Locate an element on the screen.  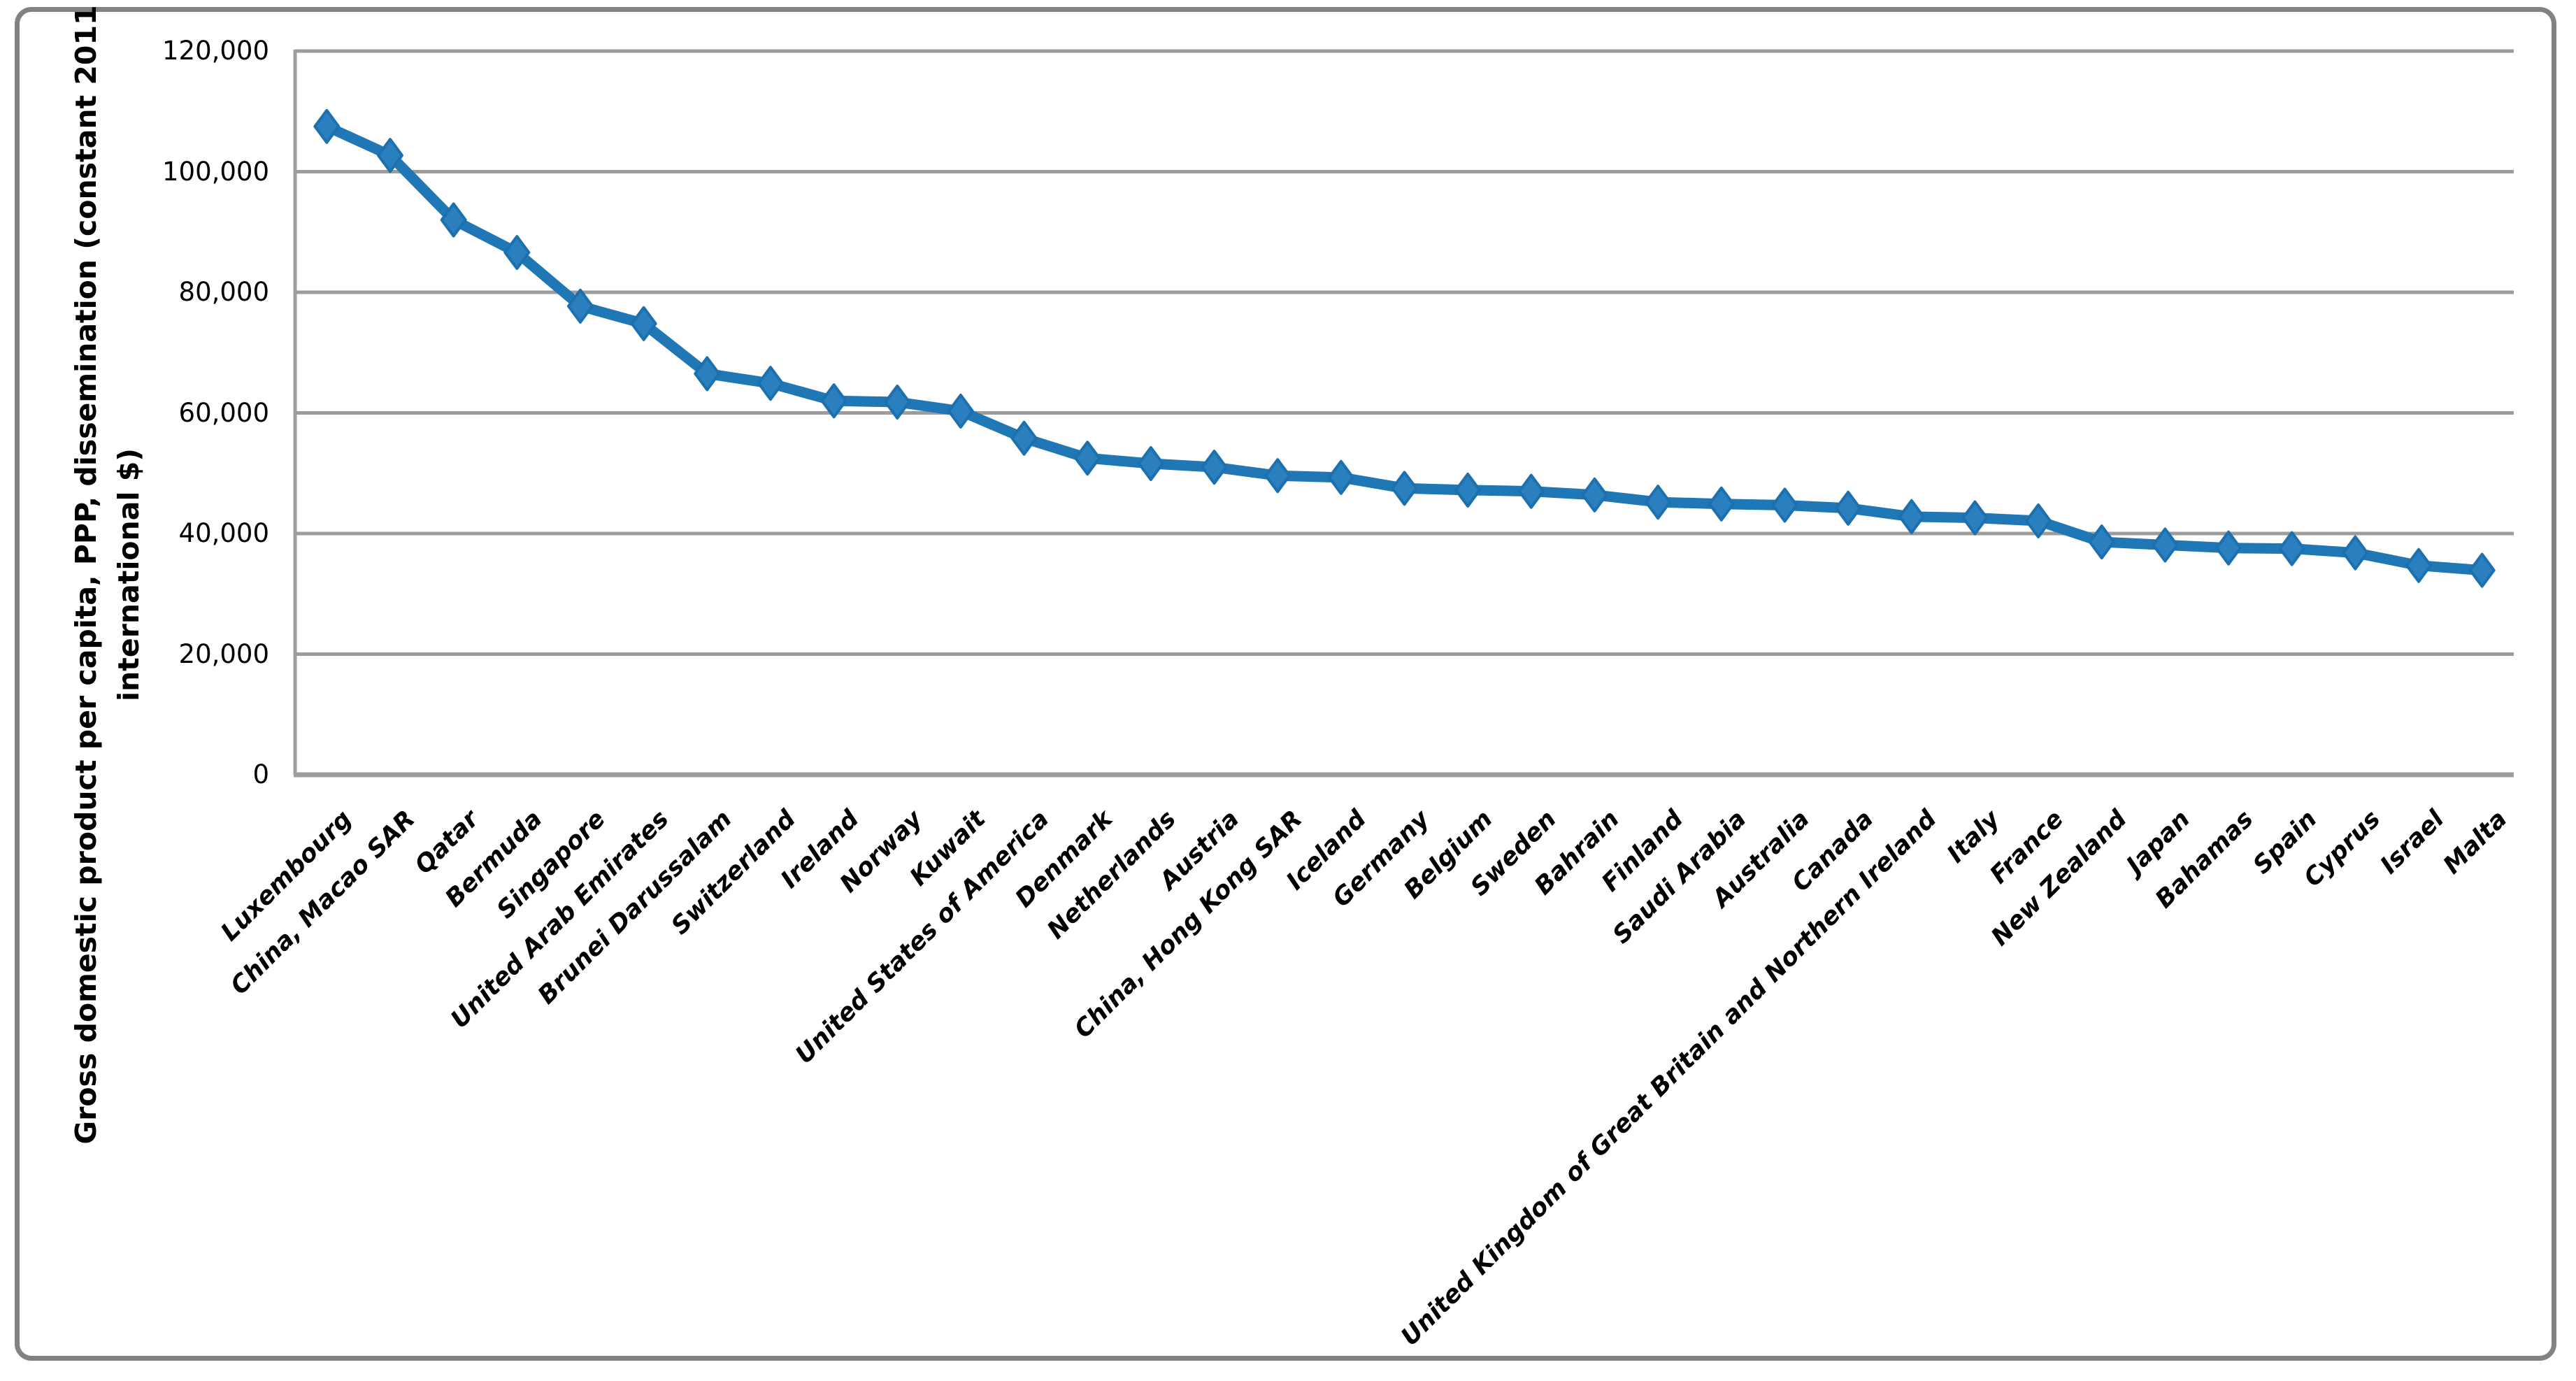
y-tick-label: 120,000 is located at coordinates (215, 51).